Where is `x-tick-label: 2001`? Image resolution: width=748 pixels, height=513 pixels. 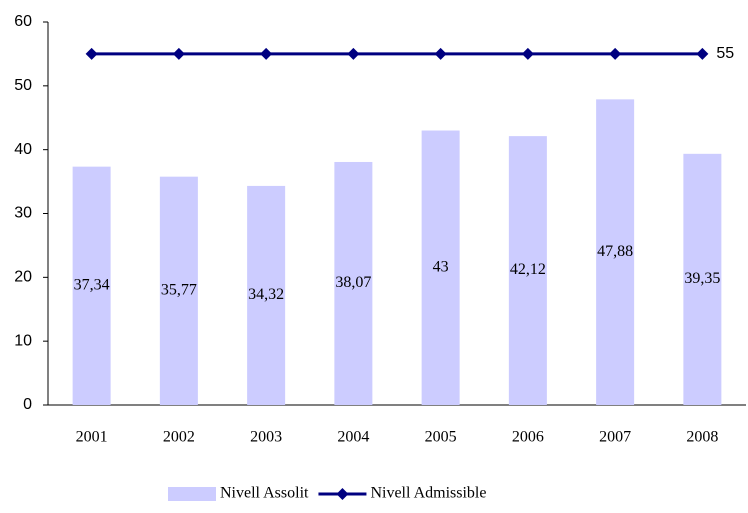 x-tick-label: 2001 is located at coordinates (92, 437).